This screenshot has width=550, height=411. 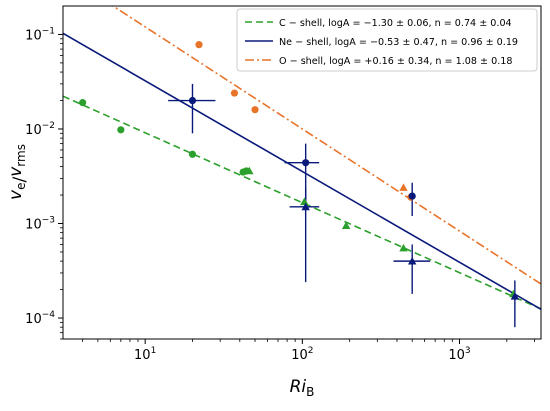 What do you see at coordinates (403, 187) in the screenshot?
I see `O-shell-triangle-point` at bounding box center [403, 187].